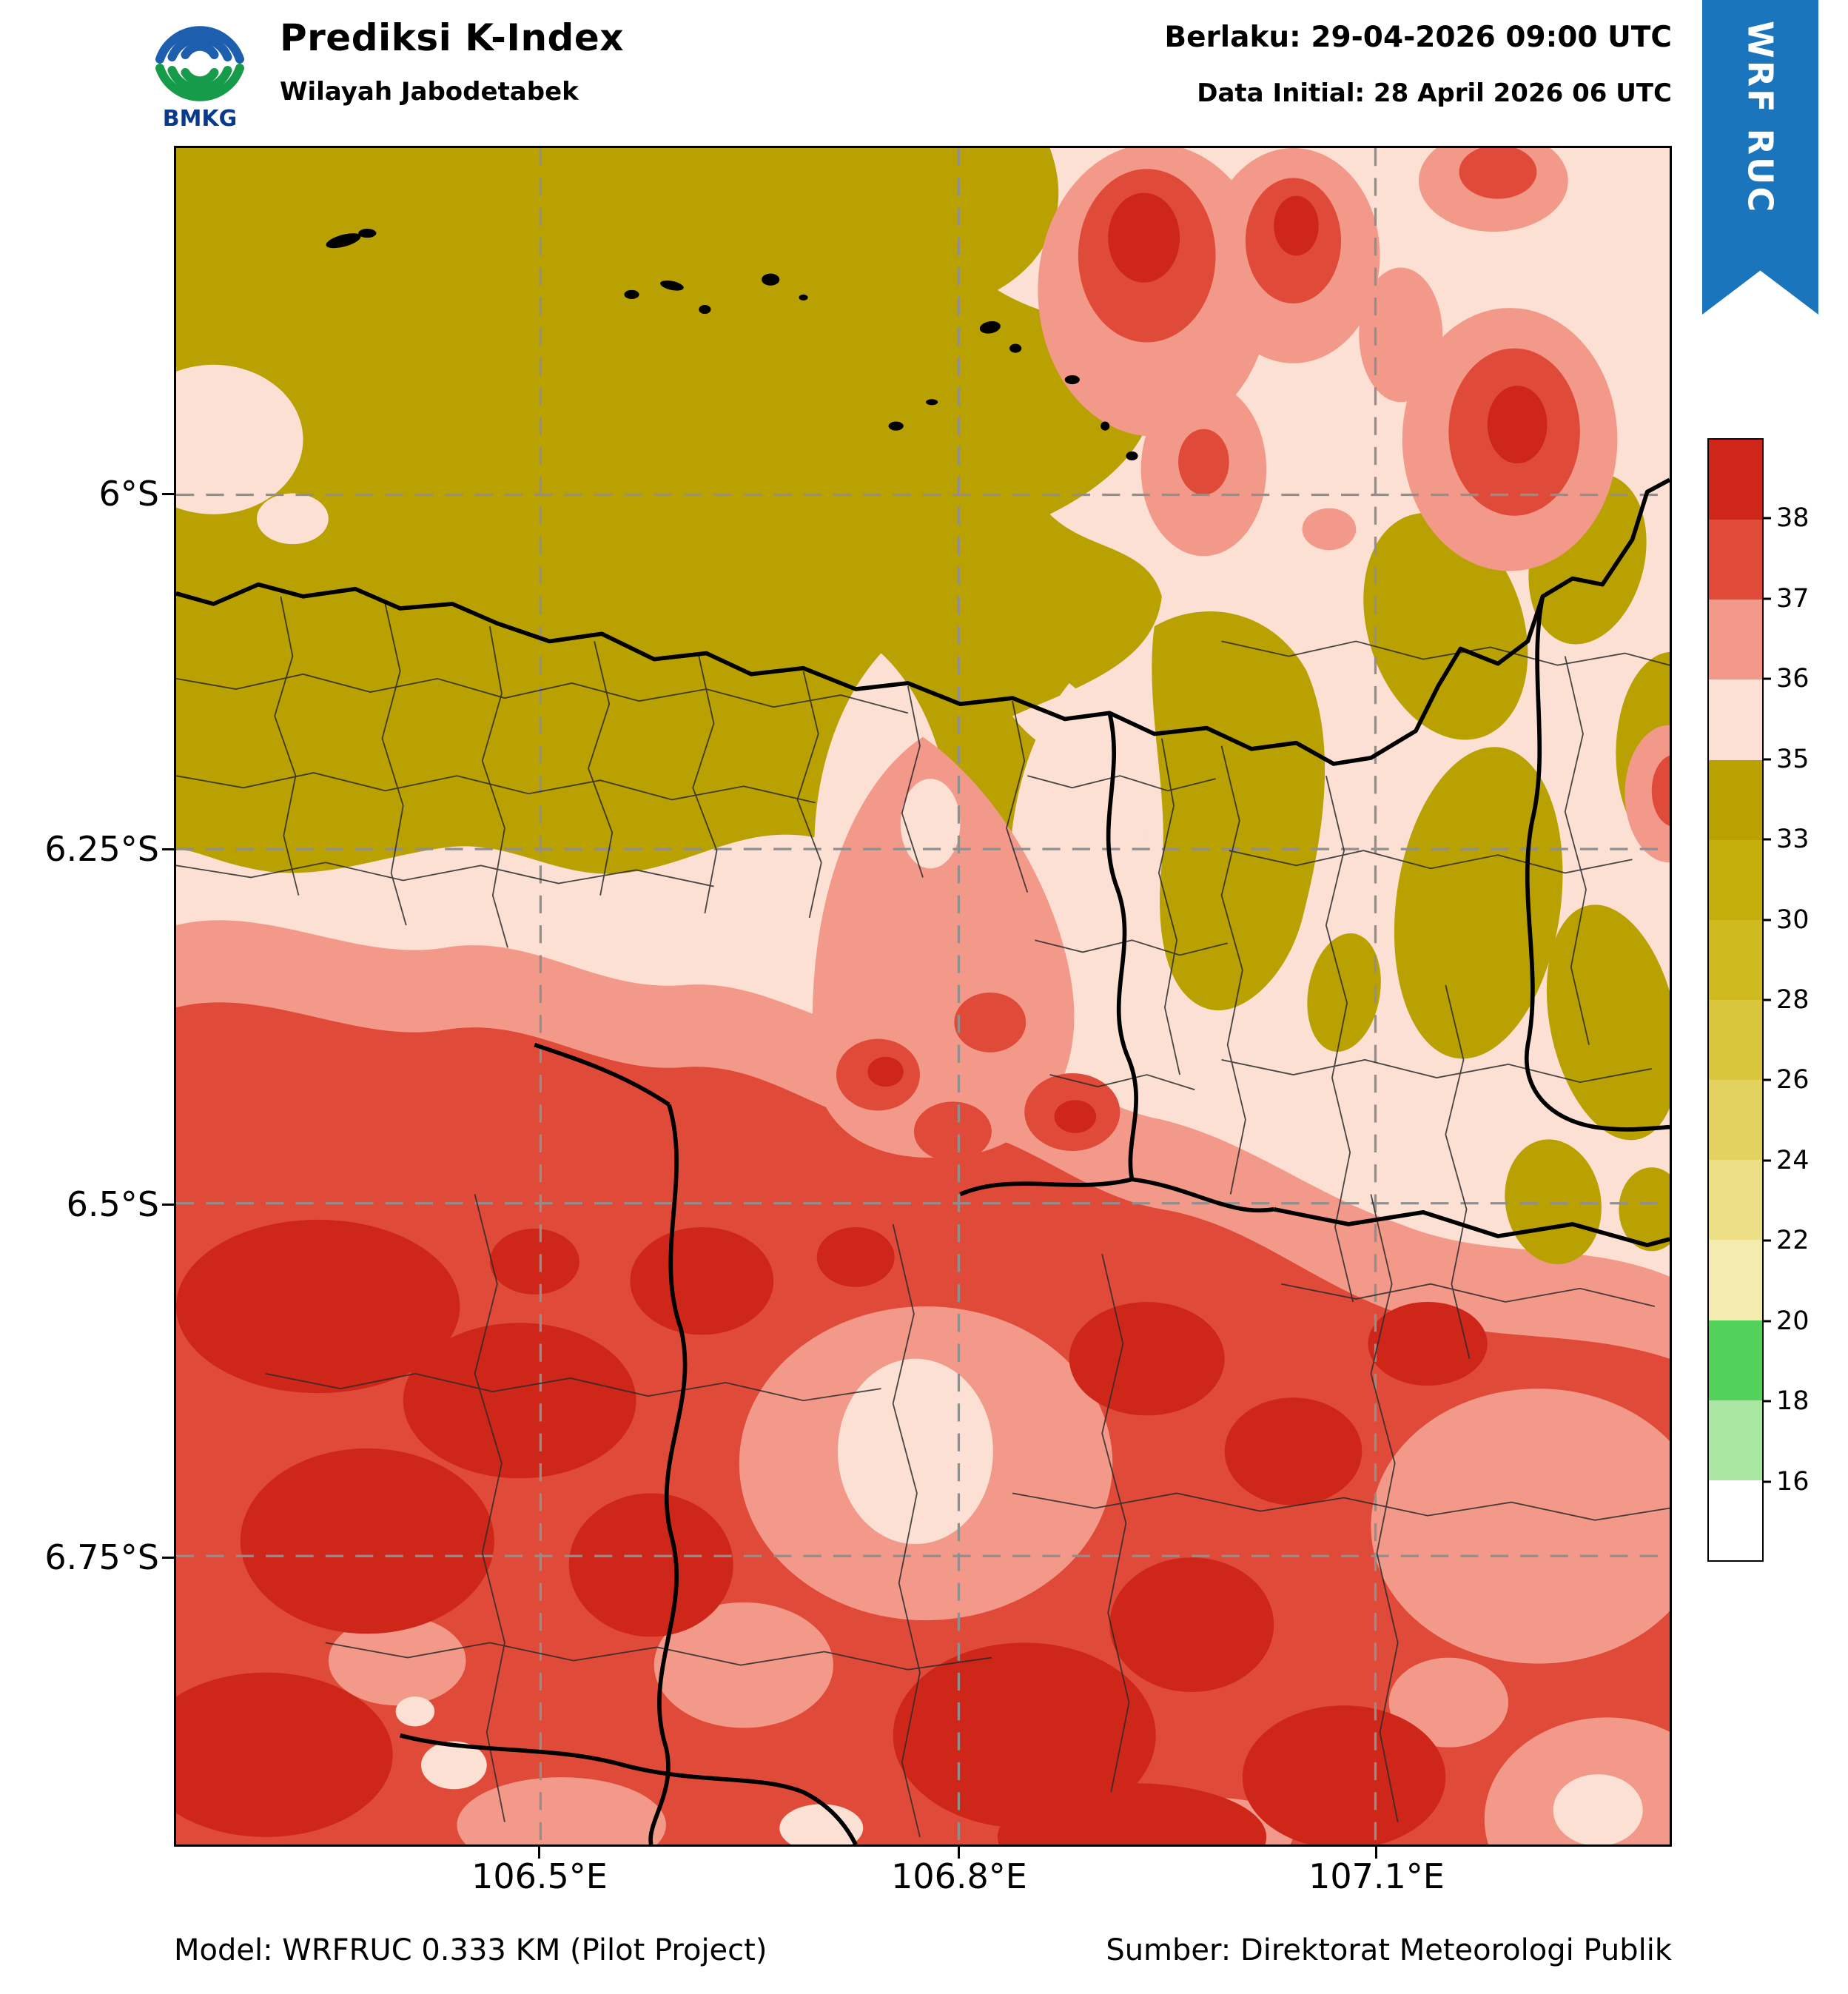 The image size is (1848, 1994). I want to click on colorbar-tick-label: 26, so click(1793, 1080).